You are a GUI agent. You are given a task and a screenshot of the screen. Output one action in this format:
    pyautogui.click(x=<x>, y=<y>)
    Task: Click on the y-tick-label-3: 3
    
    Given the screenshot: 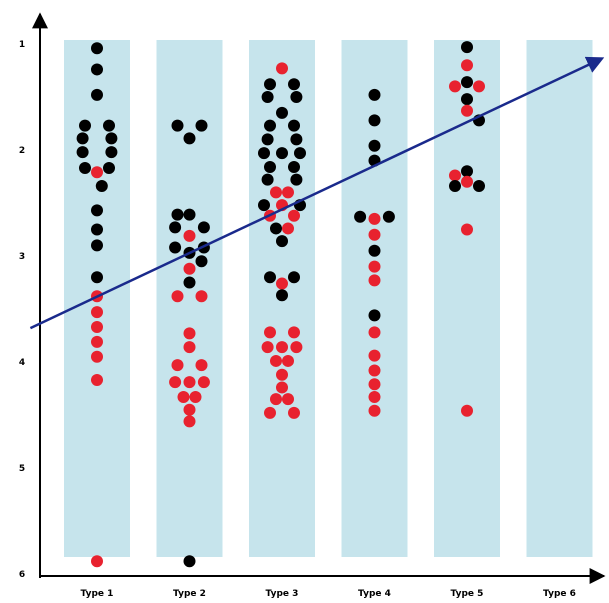 What is the action you would take?
    pyautogui.click(x=22, y=257)
    